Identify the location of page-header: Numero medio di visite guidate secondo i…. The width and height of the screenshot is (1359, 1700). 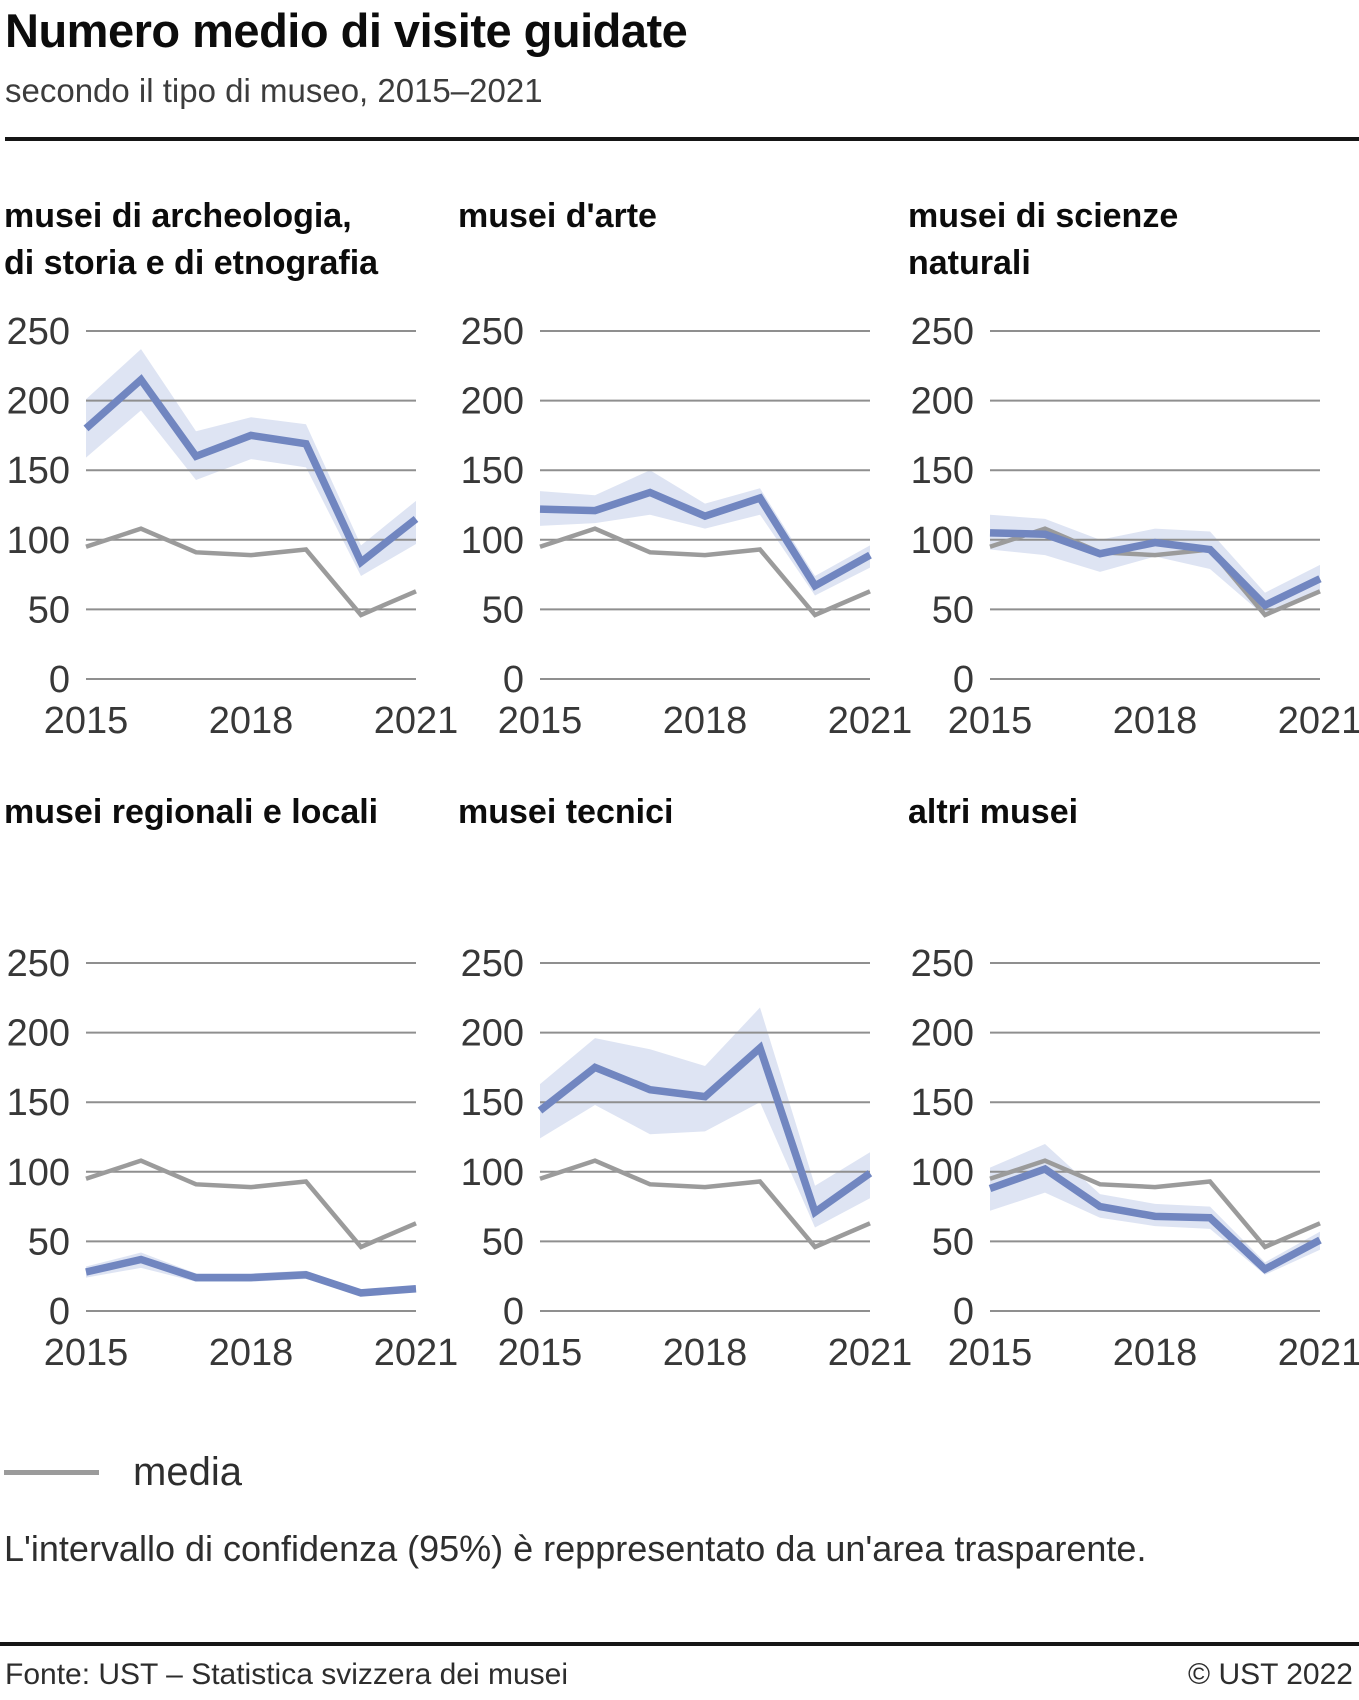
(679, 73).